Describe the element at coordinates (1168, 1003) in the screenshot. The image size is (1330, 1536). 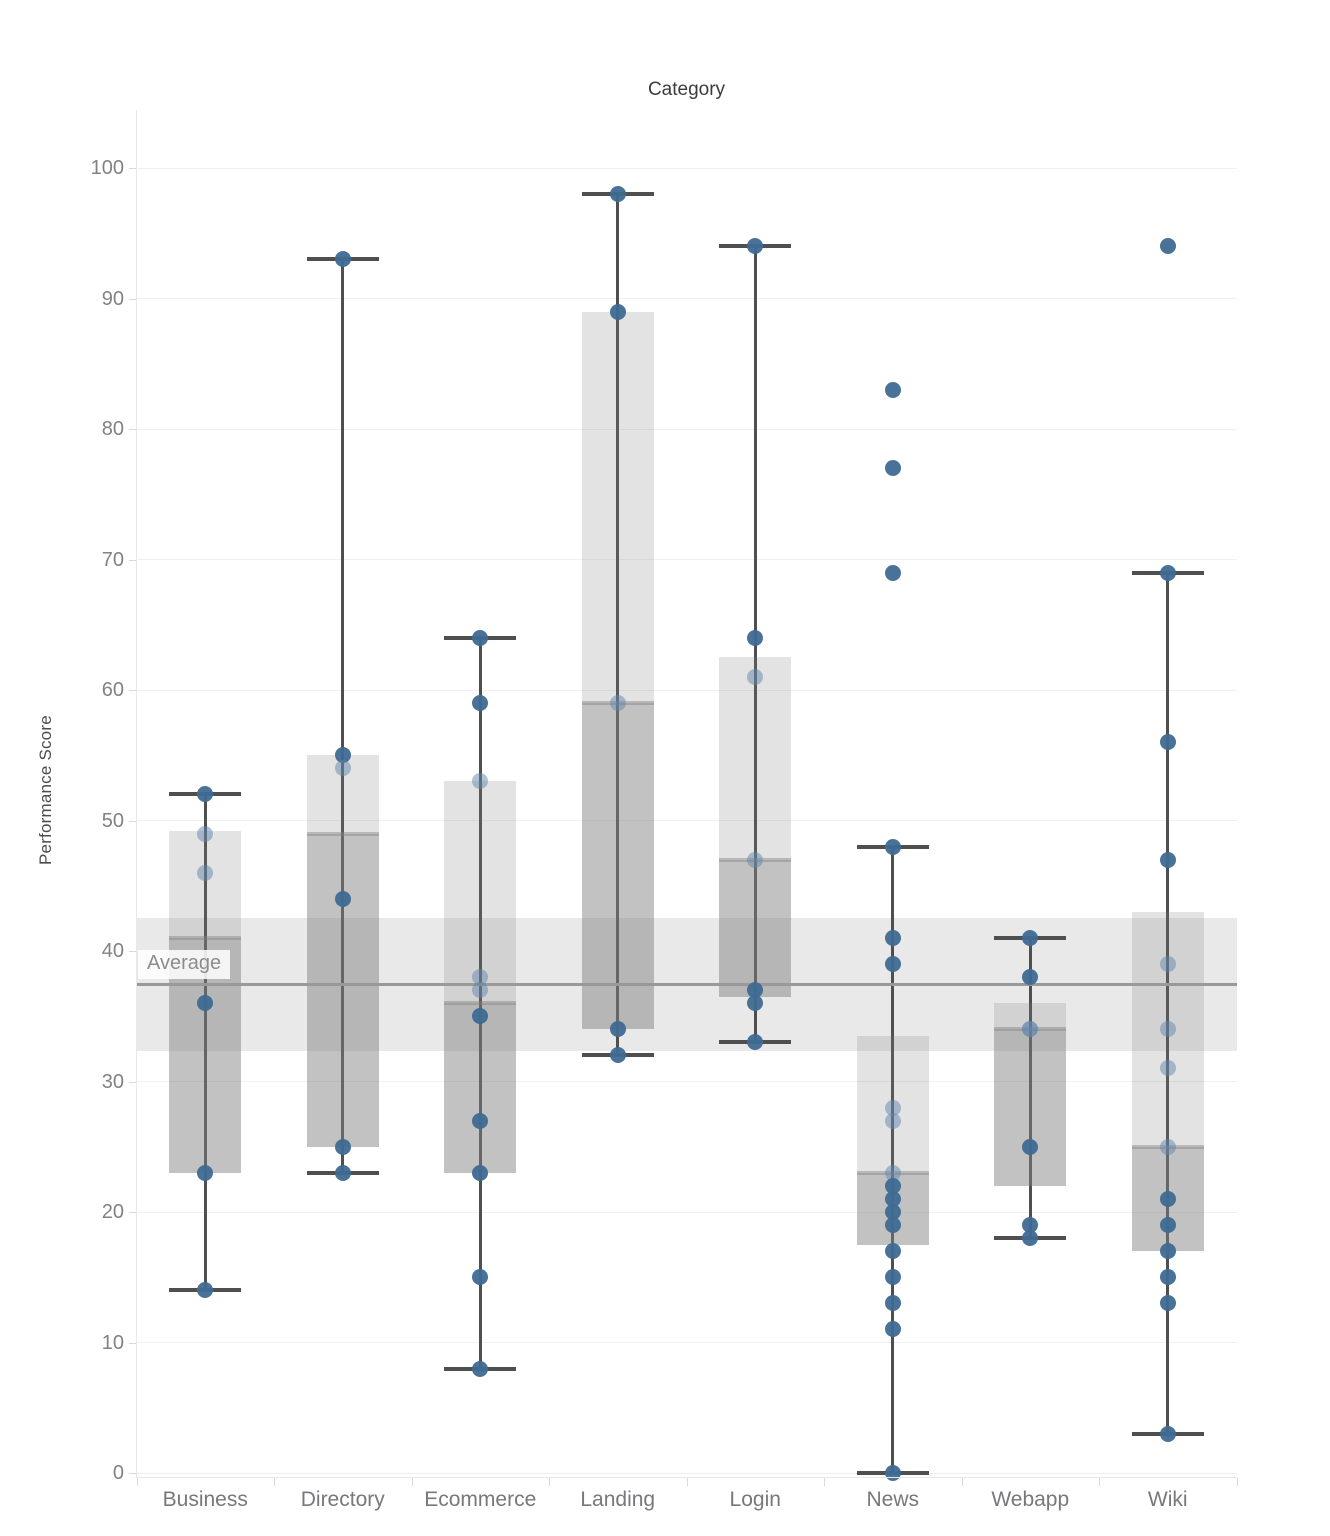
I see `whisker-wiki` at that location.